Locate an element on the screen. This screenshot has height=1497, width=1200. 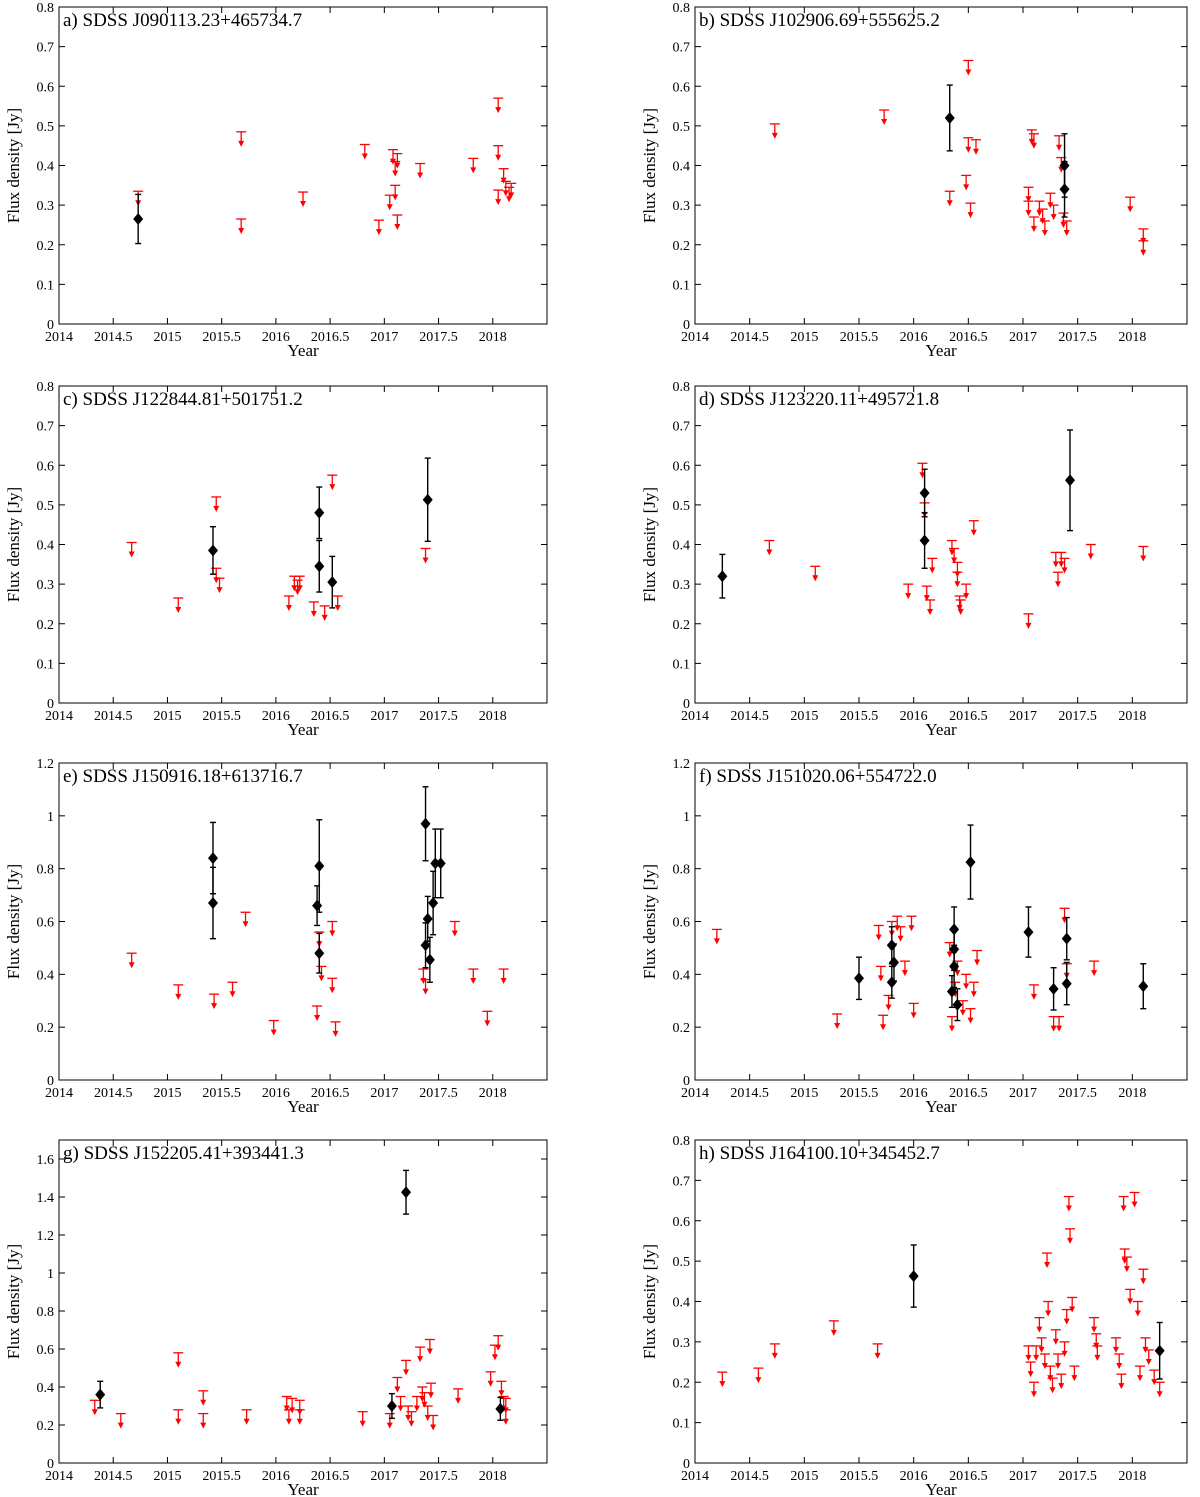
x-axis-title: Year is located at coordinates (303, 350).